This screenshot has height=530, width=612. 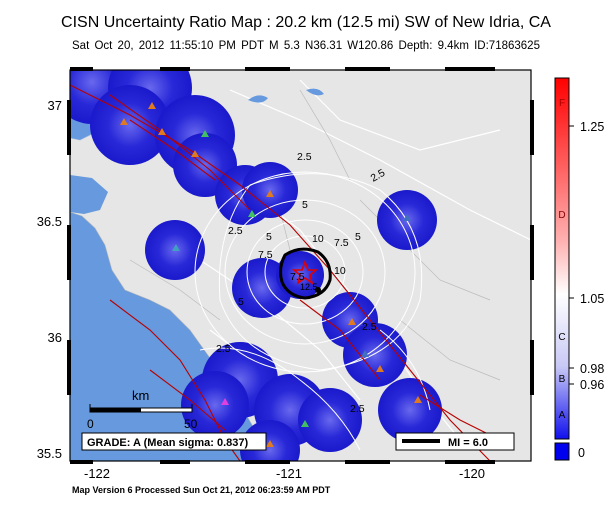 What do you see at coordinates (579, 269) in the screenshot?
I see `colorbar: F D C B A 1.25 1.05 0.98 0.96 0` at bounding box center [579, 269].